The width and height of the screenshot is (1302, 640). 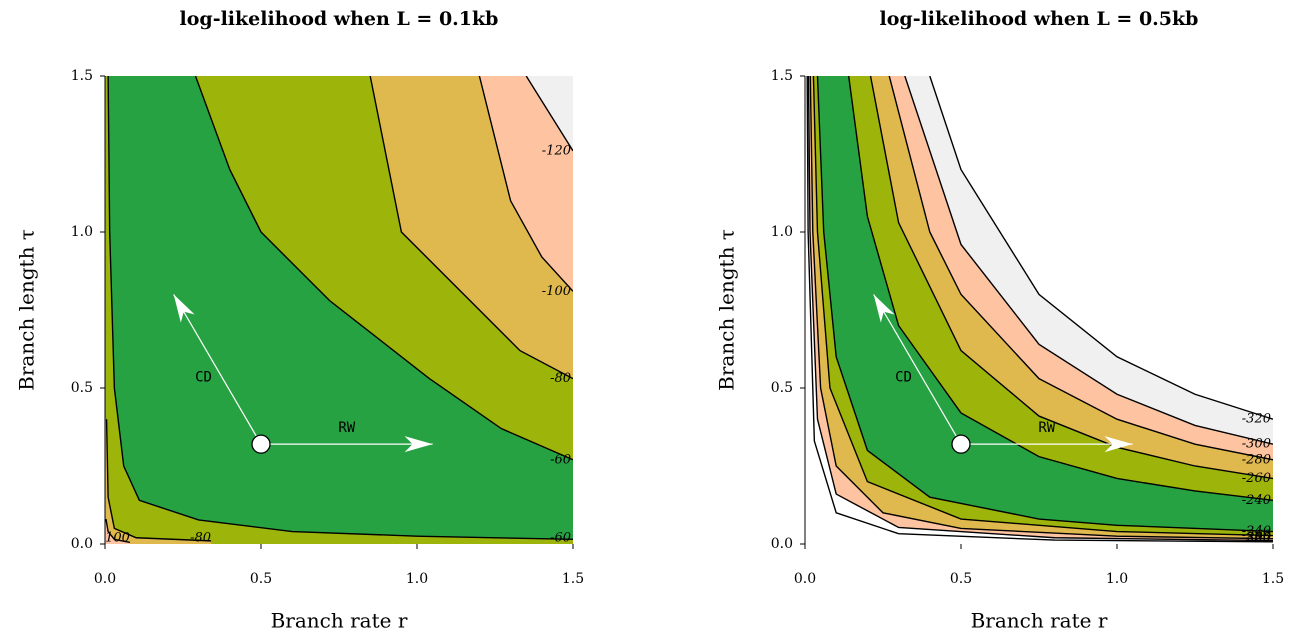 I want to click on chart-title: log-likelihood when L = 0.5kb, so click(x=1039, y=19).